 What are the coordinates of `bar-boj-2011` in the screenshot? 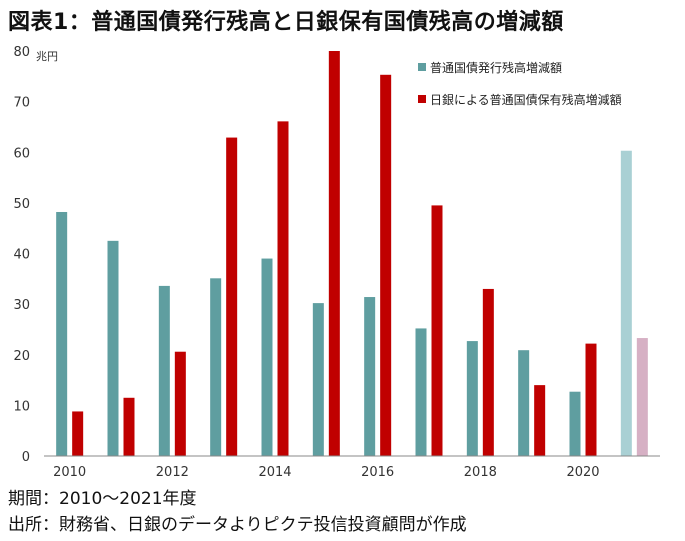 It's located at (129, 426).